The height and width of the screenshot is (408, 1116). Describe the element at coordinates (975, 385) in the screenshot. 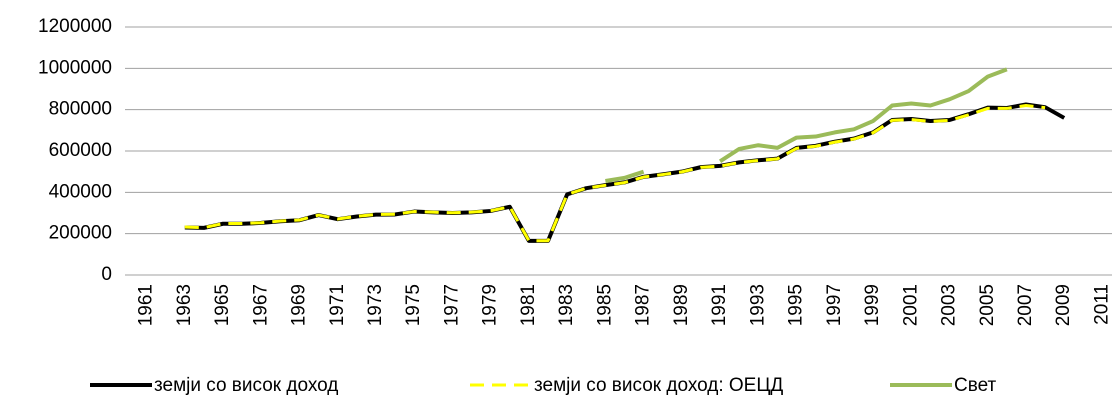

I see `legend-label: Свет` at that location.